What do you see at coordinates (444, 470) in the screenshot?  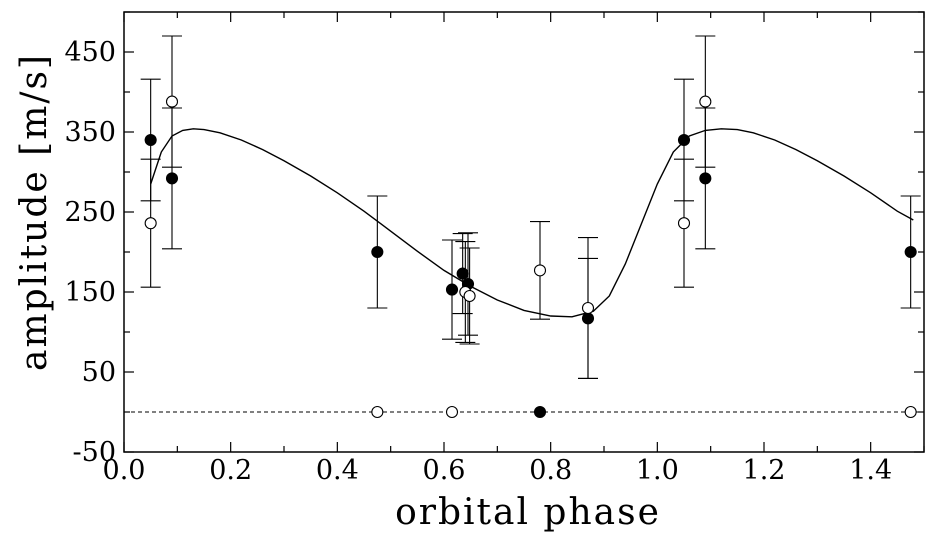 I see `x-tick-label: 0.6` at bounding box center [444, 470].